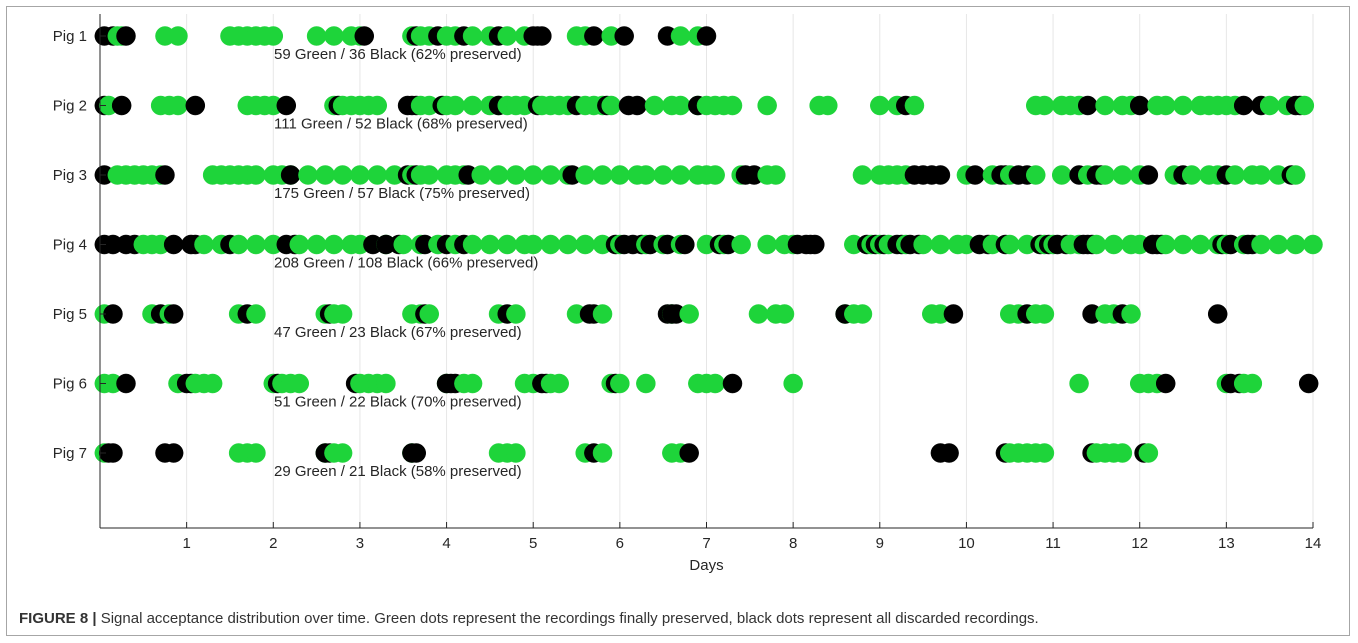 This screenshot has height=643, width=1358. I want to click on caption-label: FIGURE 8 |, so click(58, 618).